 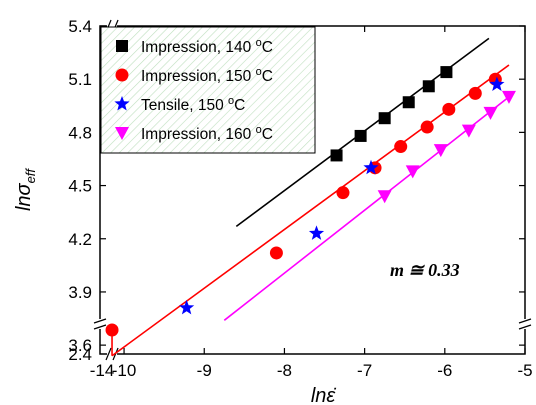 I want to click on y-tick-label: 4.2, so click(x=80, y=239).